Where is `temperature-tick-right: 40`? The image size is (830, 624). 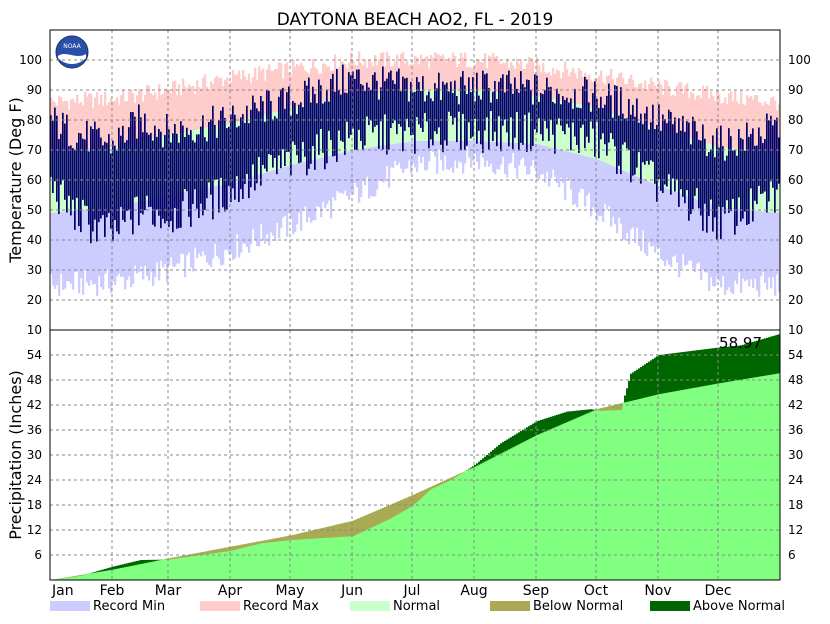
temperature-tick-right: 40 is located at coordinates (795, 240).